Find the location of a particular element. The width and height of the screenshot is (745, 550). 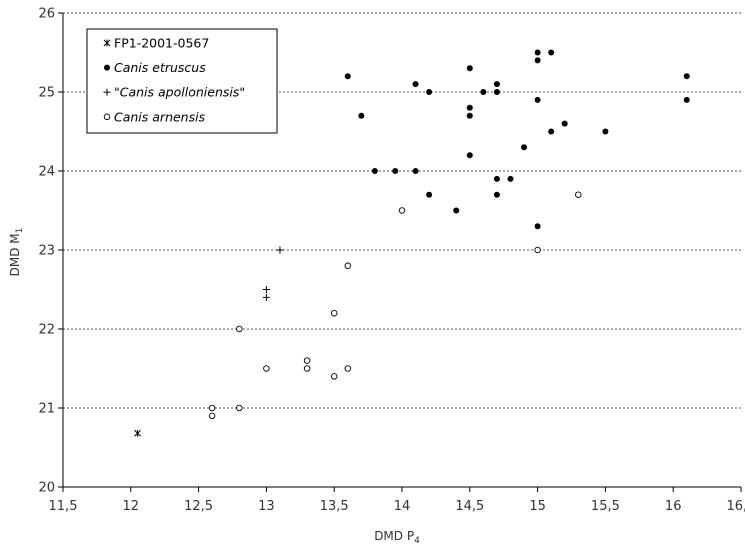

legend-label: "Canis apolloniensis" is located at coordinates (179, 92).